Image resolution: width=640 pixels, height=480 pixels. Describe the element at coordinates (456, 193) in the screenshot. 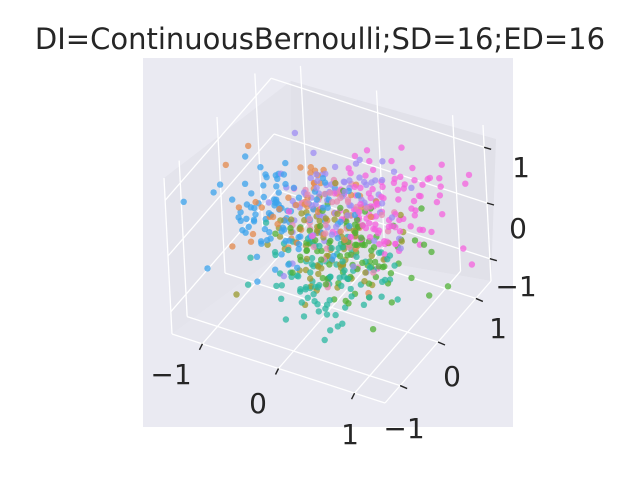

I see `grid-line` at that location.